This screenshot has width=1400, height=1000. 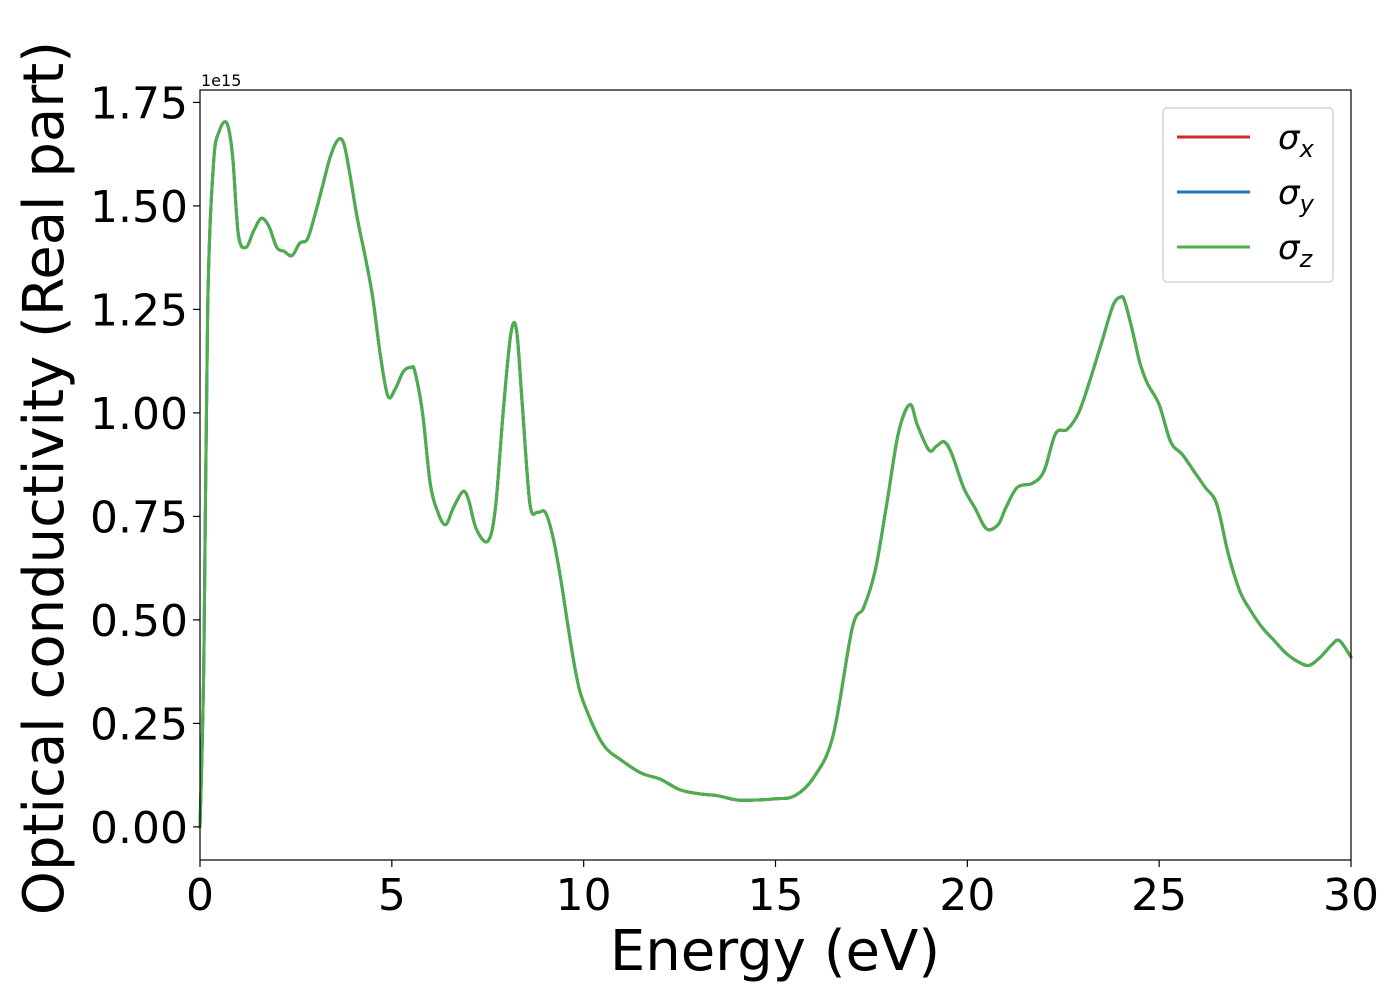 What do you see at coordinates (200, 895) in the screenshot?
I see `x-tick-label: 0` at bounding box center [200, 895].